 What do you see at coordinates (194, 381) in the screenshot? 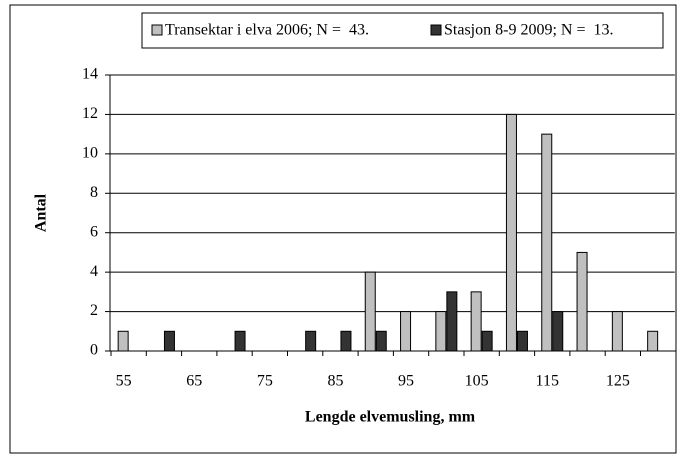
I see `x-tick-label: 65` at bounding box center [194, 381].